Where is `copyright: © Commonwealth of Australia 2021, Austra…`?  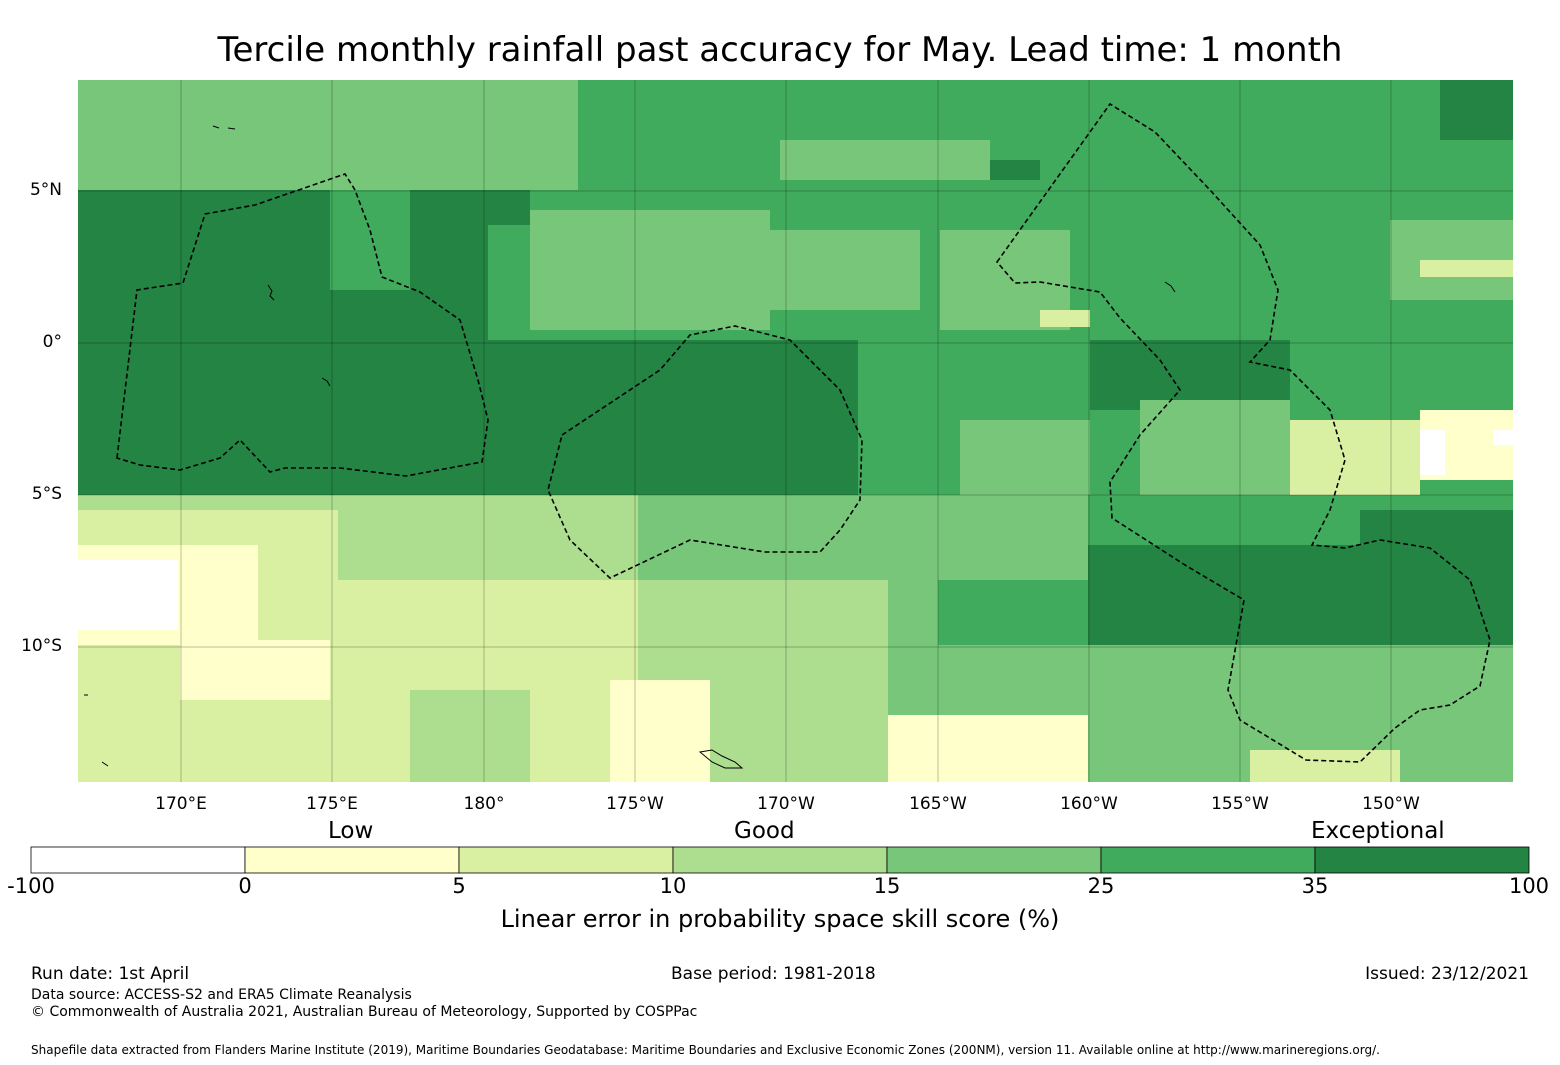
copyright: © Commonwealth of Australia 2021, Austra… is located at coordinates (364, 1012).